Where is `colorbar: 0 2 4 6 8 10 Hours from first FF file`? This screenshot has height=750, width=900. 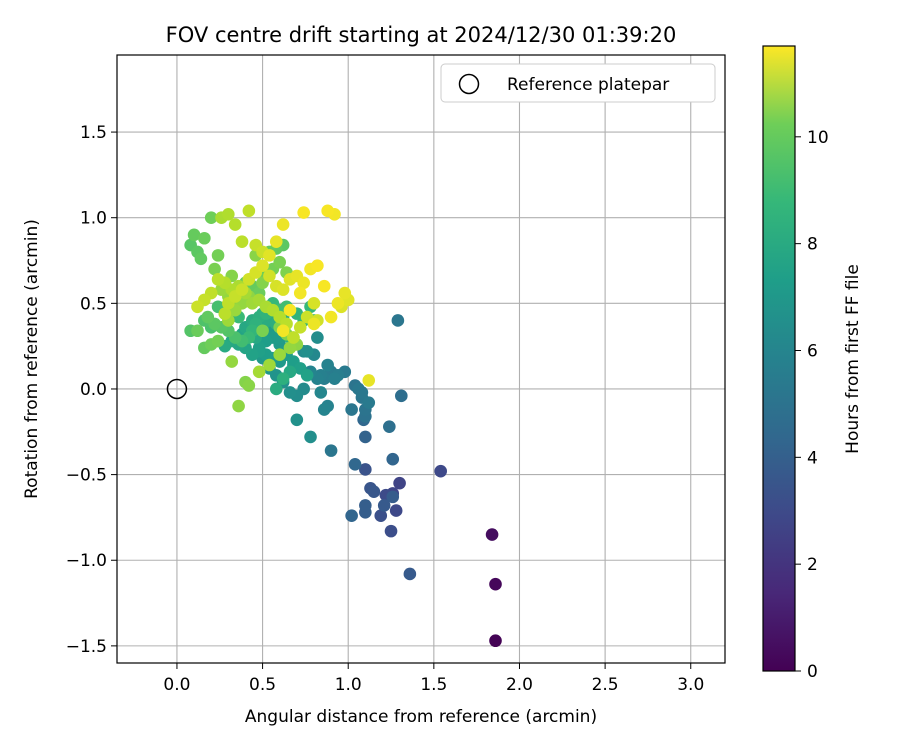 colorbar: 0 2 4 6 8 10 Hours from first FF file is located at coordinates (812, 363).